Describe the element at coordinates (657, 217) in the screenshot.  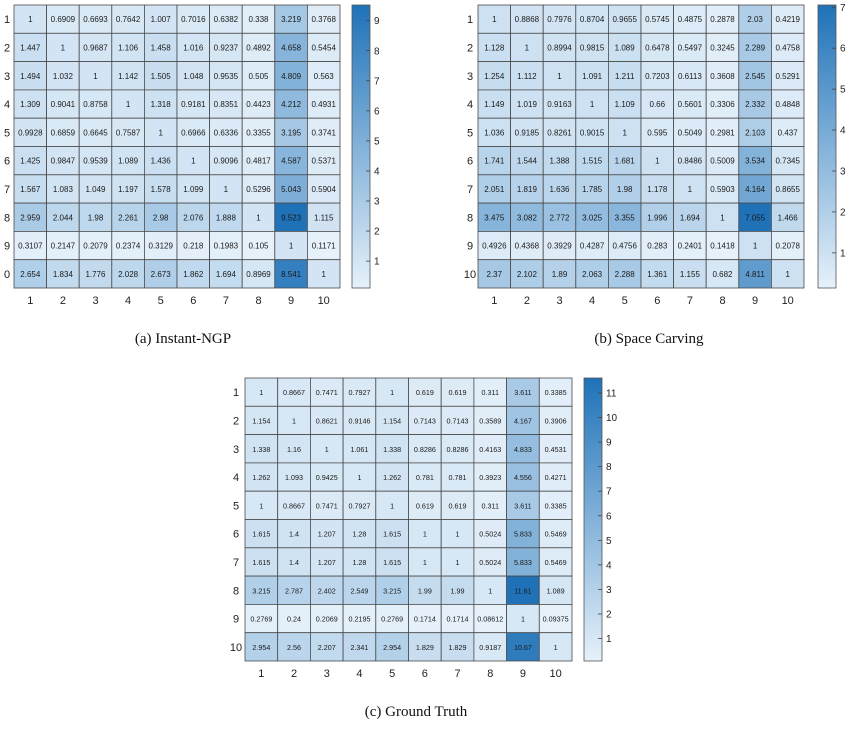
I see `cell-value-label: 1.996` at that location.